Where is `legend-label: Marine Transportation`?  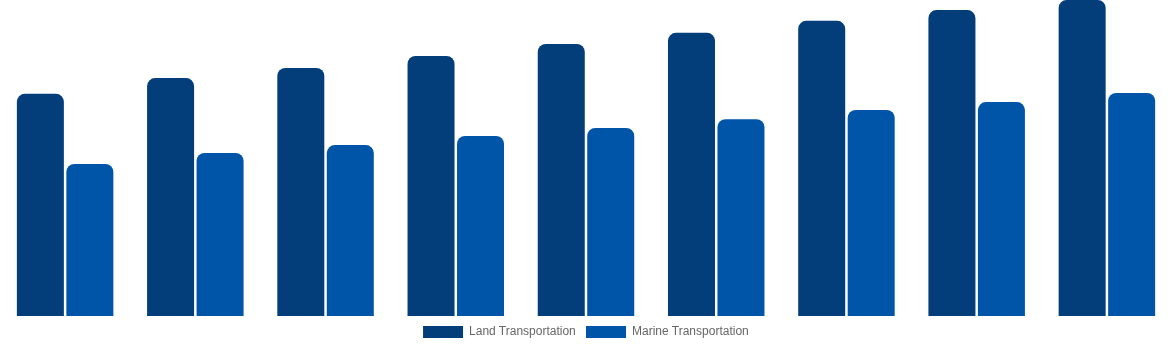 legend-label: Marine Transportation is located at coordinates (690, 331).